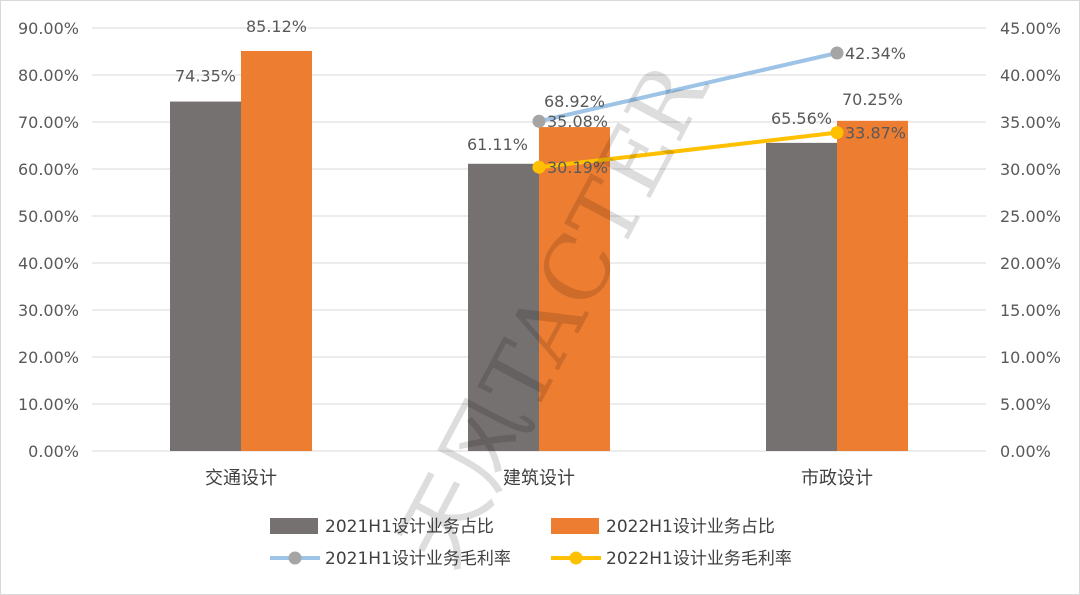  I want to click on category-label: 市政设计, so click(837, 478).